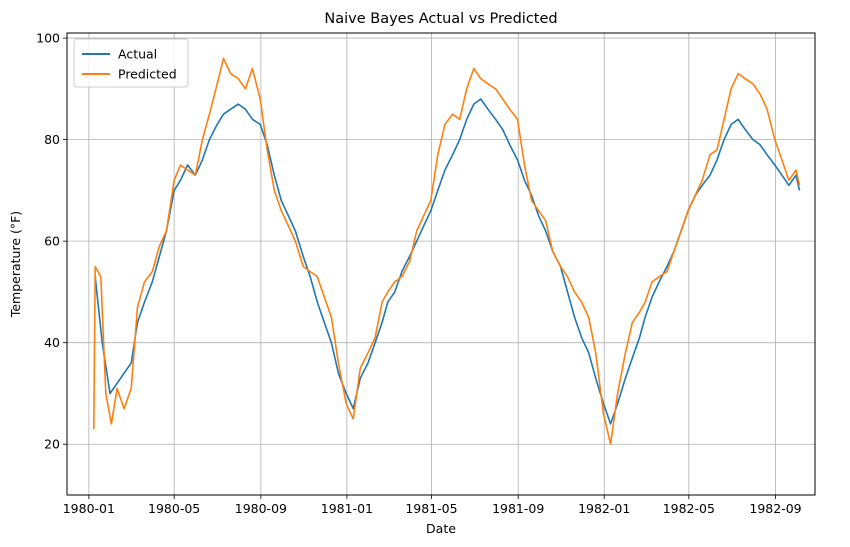  I want to click on x-tick-label: 1980-01, so click(89, 508).